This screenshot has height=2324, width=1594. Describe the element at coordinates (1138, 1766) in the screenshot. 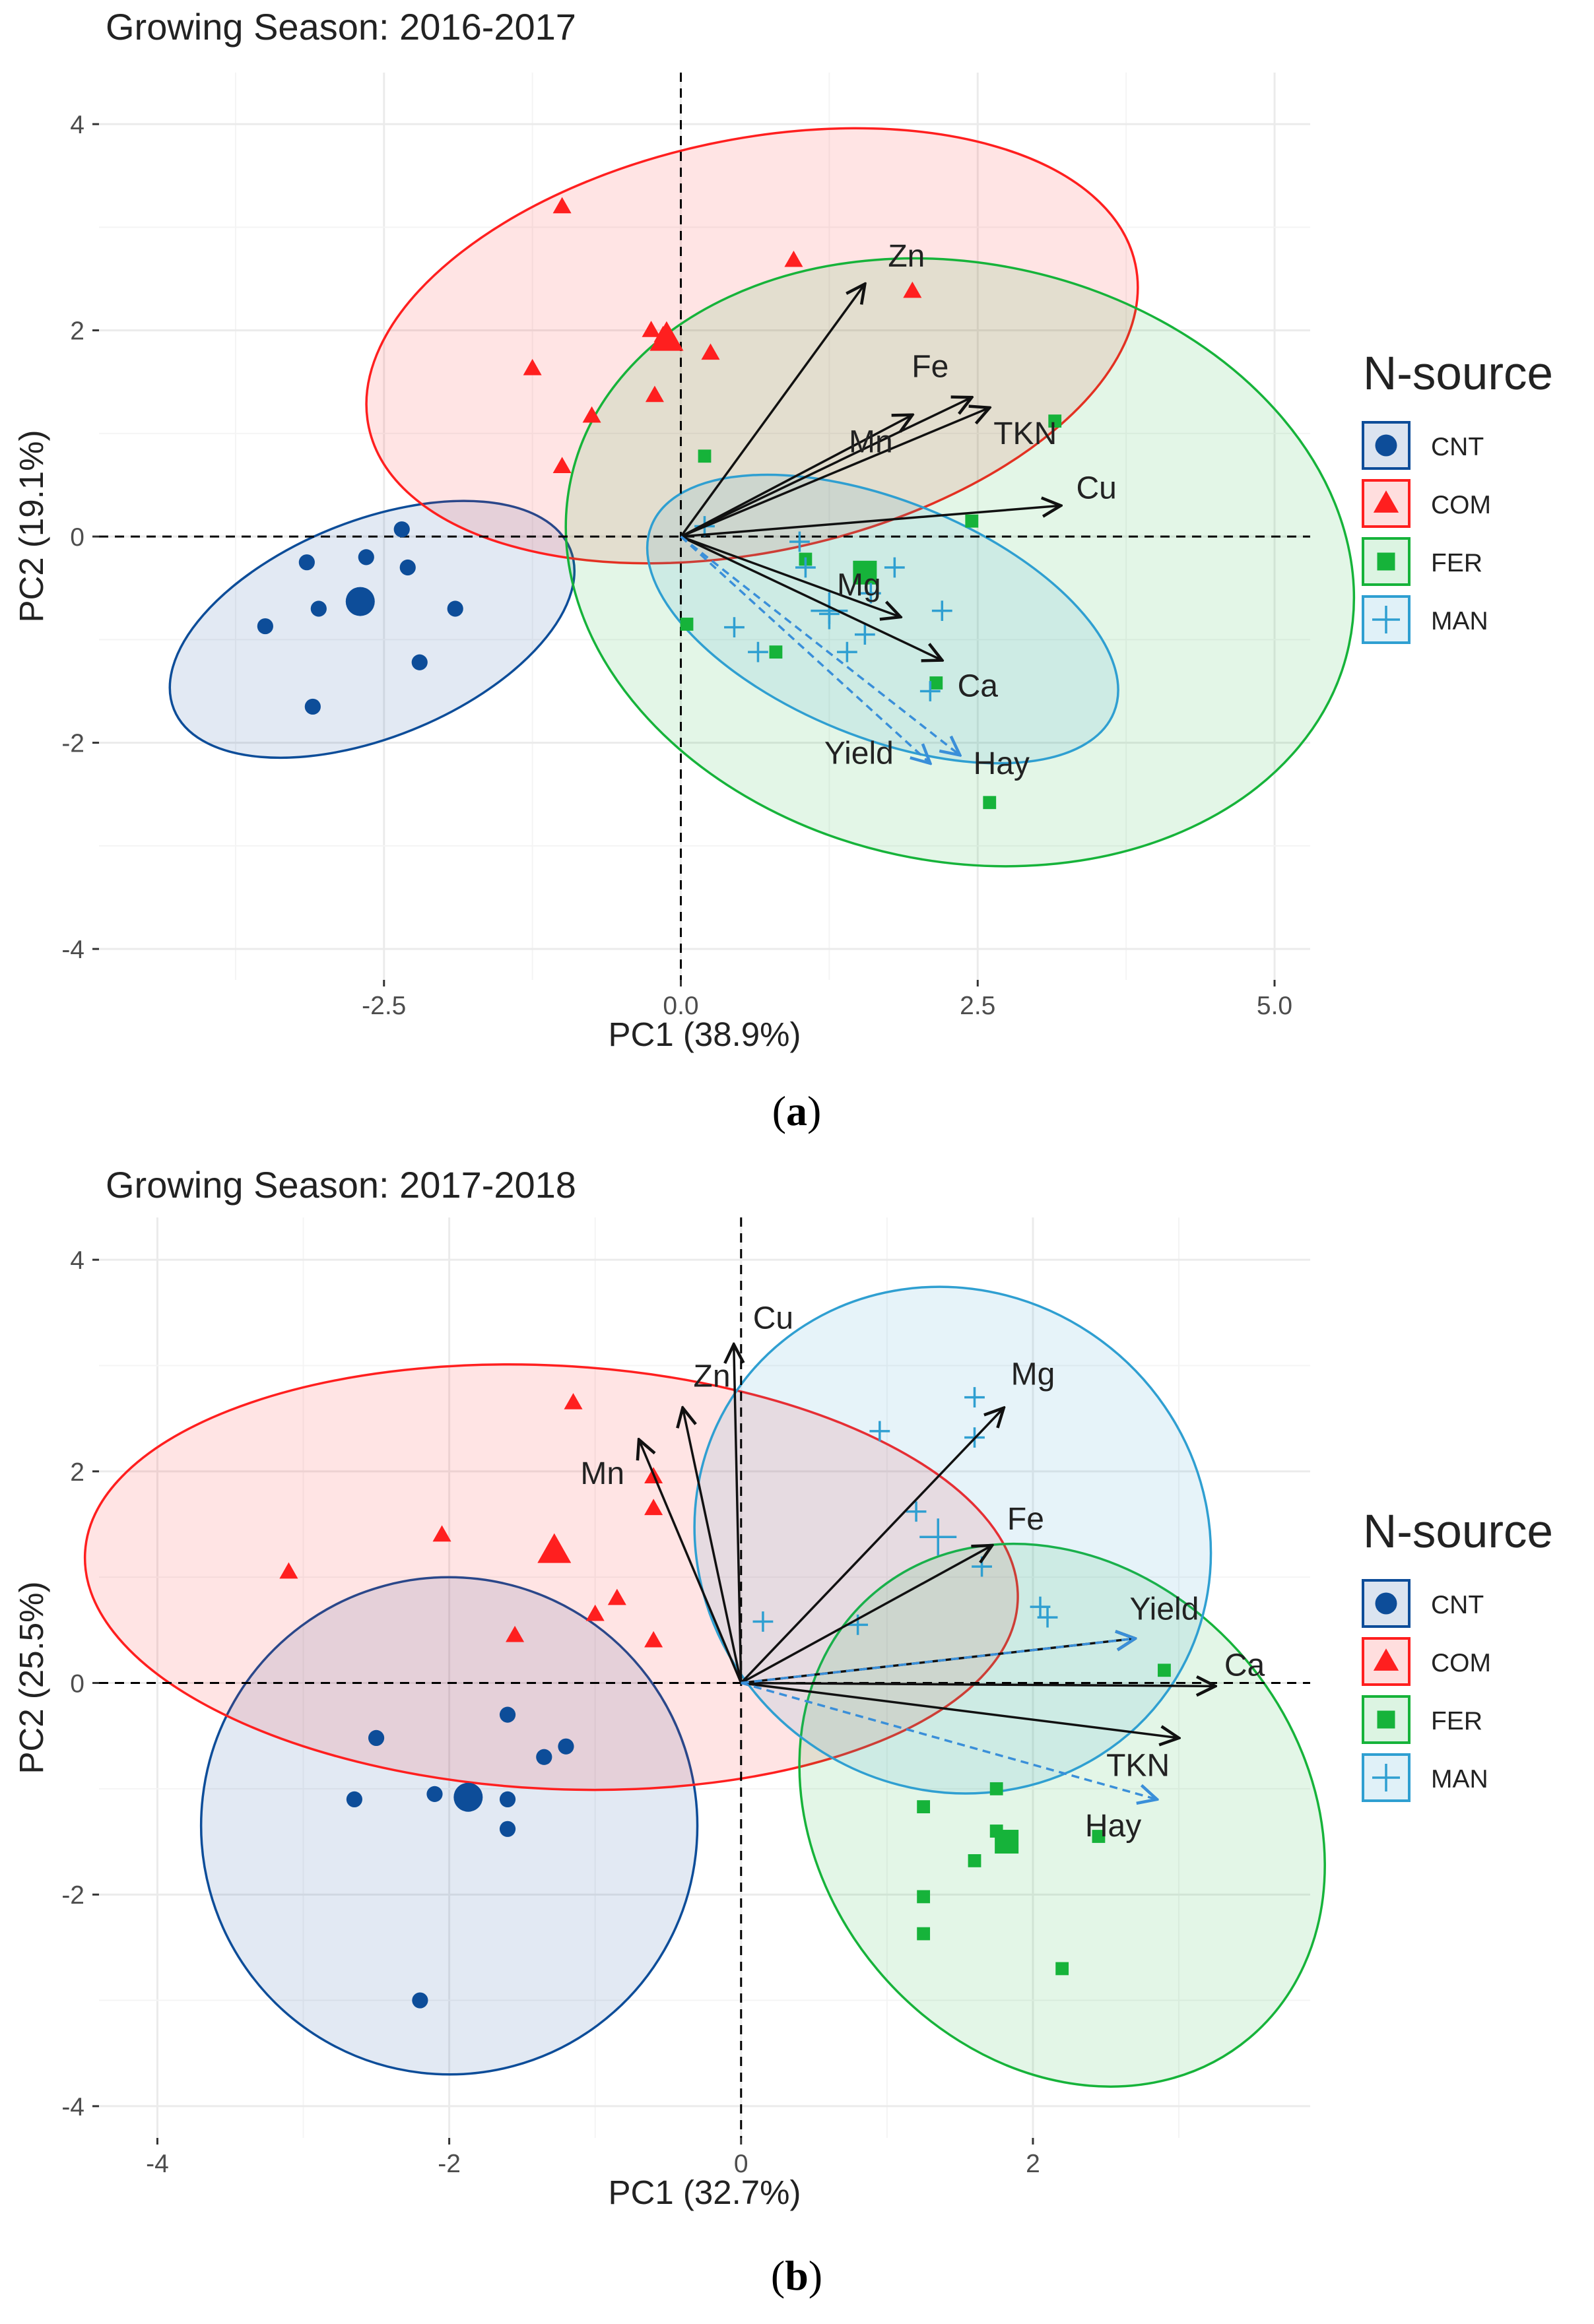

I see `vector-label: TKN` at that location.